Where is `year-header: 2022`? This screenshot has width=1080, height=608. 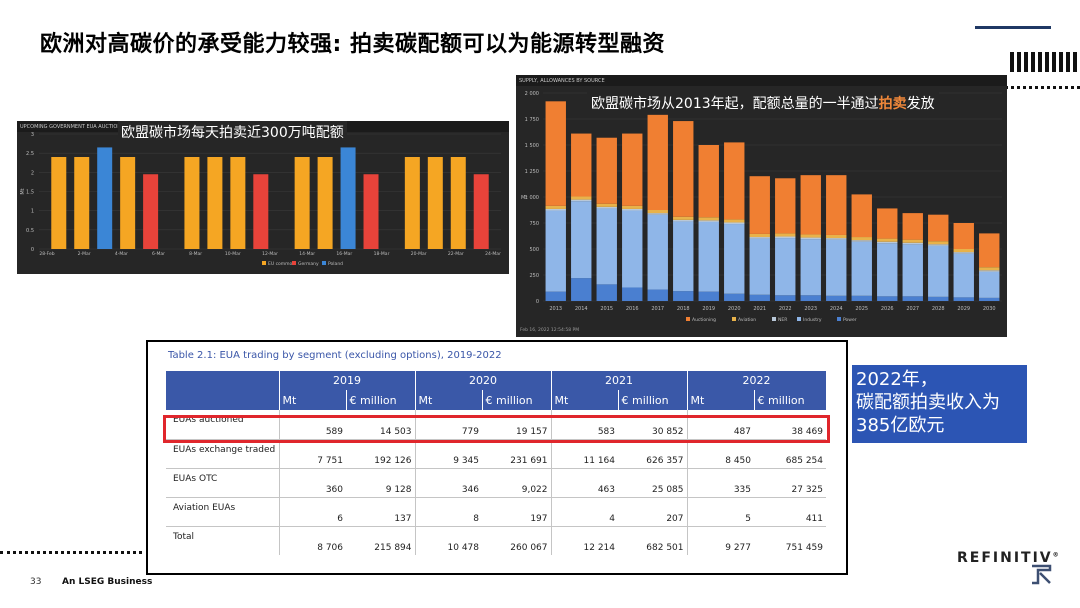
year-header: 2022 is located at coordinates (757, 380).